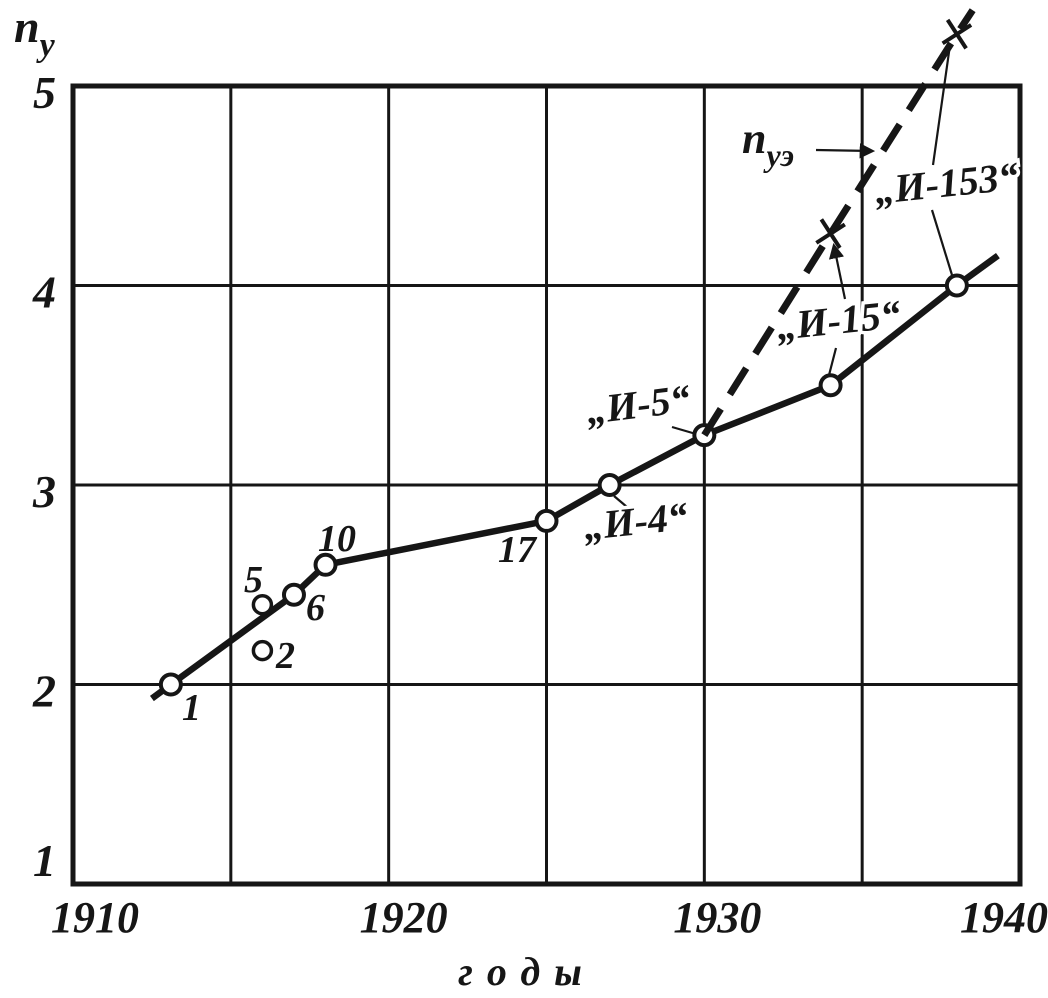  I want to click on leader-nue-pointer, so click(845, 151).